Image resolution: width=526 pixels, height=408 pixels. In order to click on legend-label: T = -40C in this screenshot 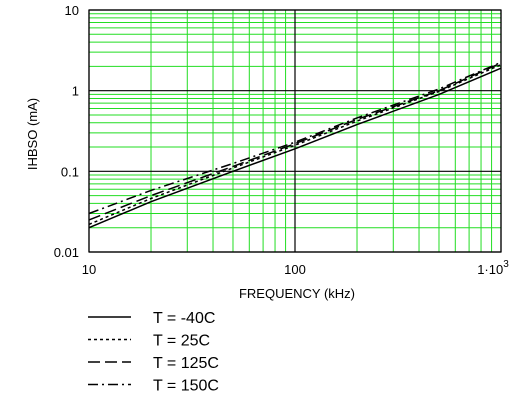, I will do `click(184, 318)`.